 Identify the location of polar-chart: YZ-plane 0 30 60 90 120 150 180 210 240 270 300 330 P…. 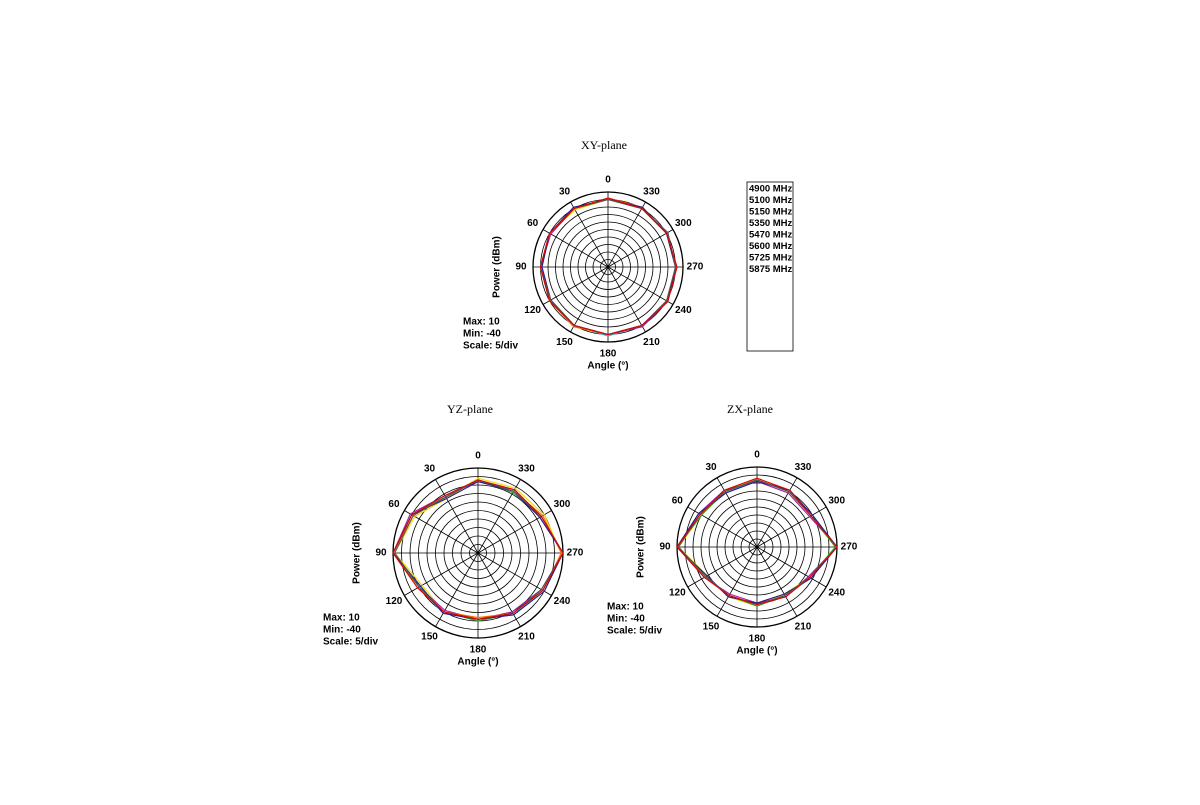
(453, 535).